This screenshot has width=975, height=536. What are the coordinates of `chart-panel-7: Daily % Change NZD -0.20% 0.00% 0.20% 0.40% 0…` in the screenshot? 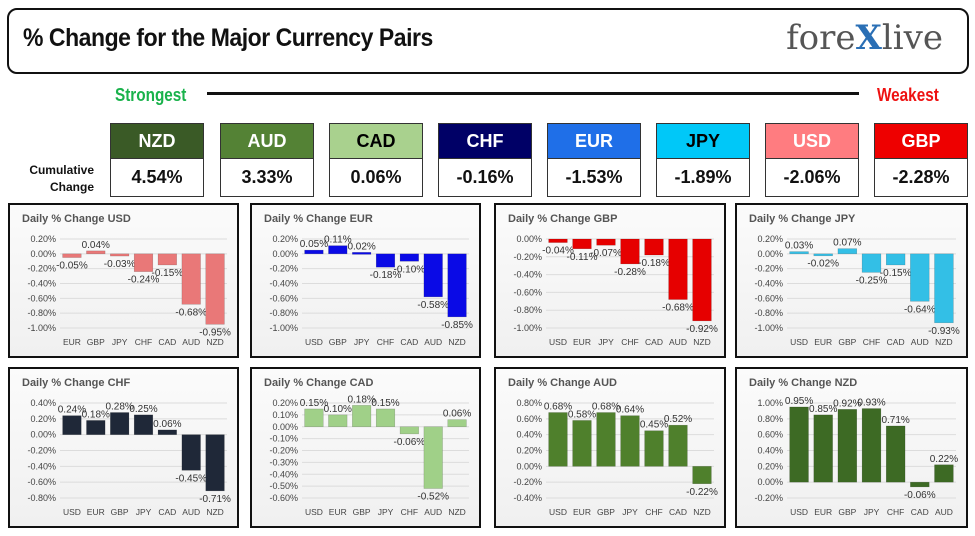 It's located at (851, 447).